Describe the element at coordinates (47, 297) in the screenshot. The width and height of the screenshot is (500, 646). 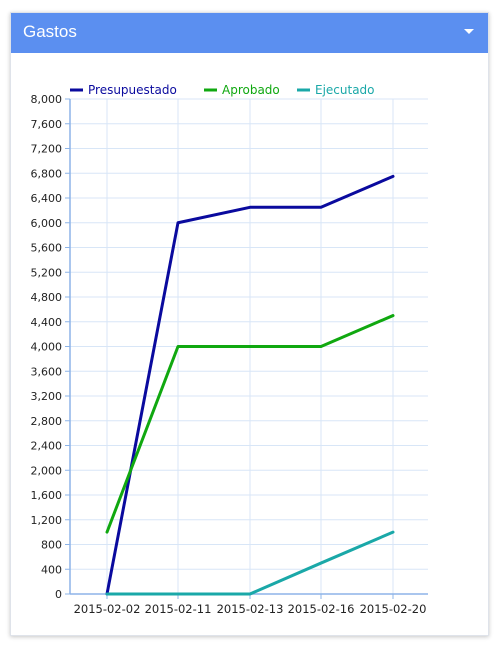
I see `y-tick-label: 4,800` at that location.